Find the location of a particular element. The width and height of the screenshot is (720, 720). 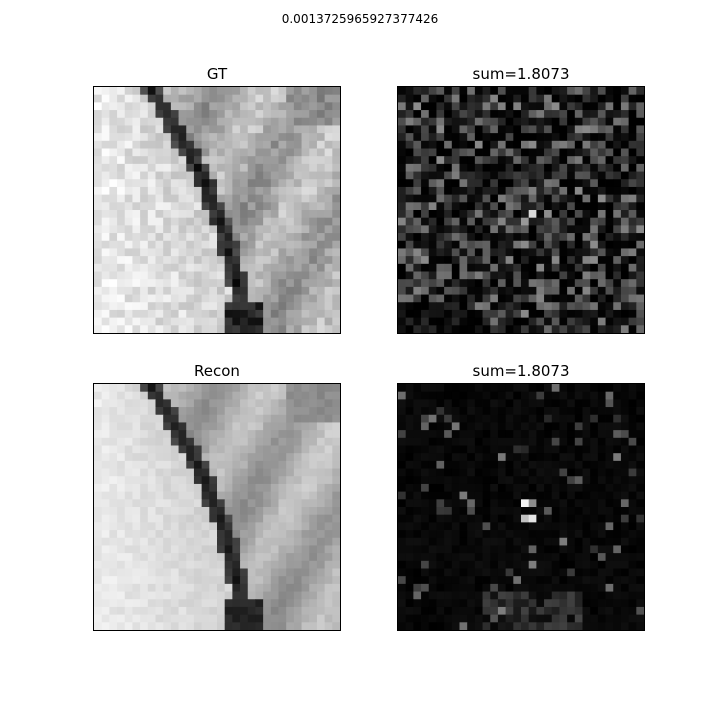

gt-residual-panel-title: sum=1.8073 is located at coordinates (521, 74).